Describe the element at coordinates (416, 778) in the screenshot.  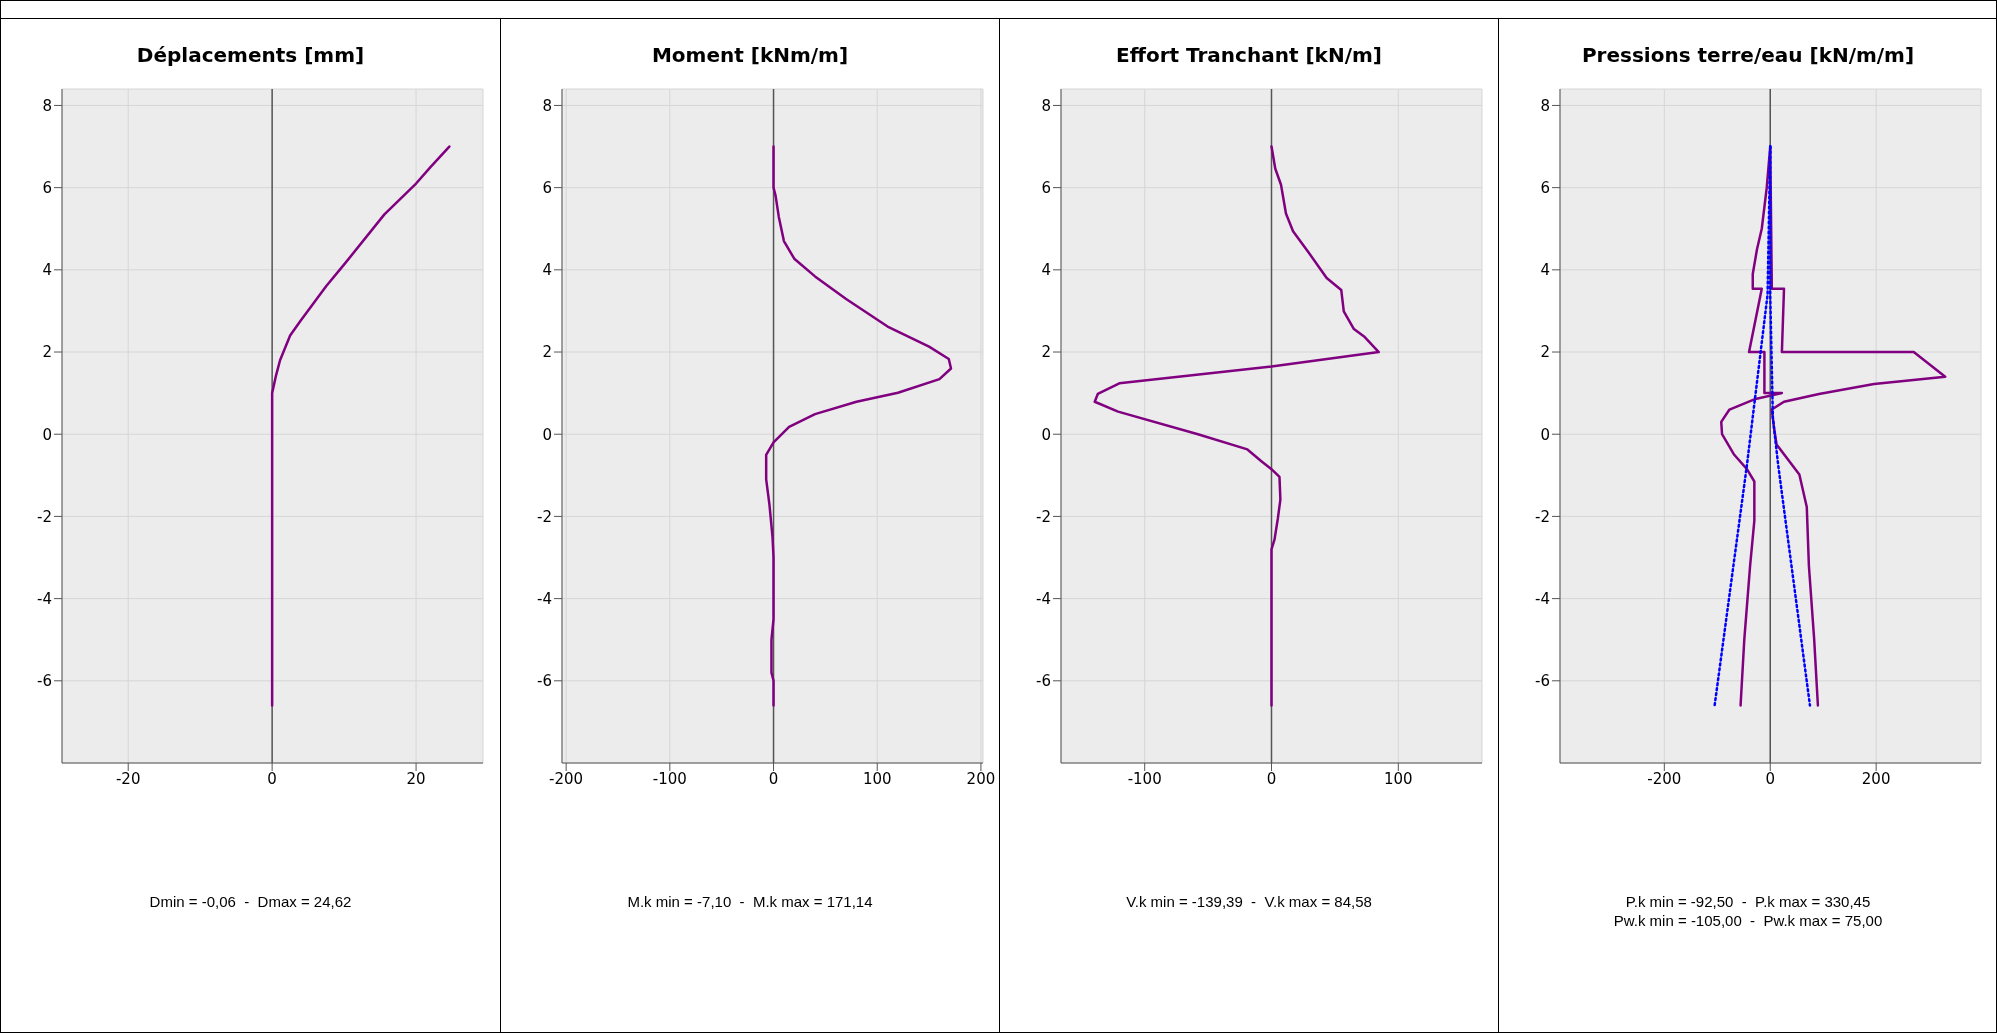
I see `x-tick-label: 20` at that location.